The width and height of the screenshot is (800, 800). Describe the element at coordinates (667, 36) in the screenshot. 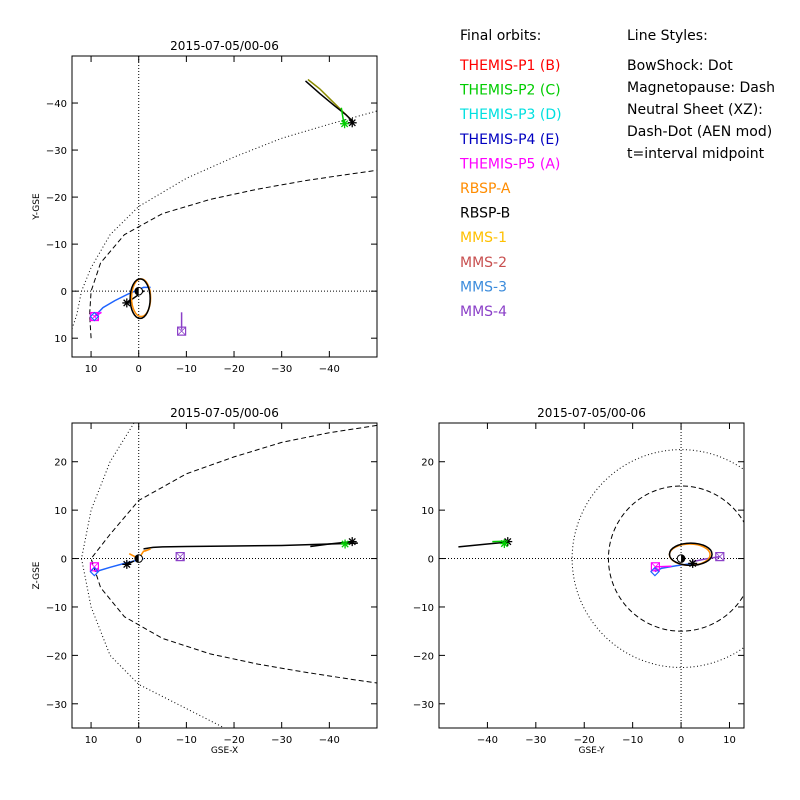

I see `legend-styles-heading: Line Styles:` at that location.